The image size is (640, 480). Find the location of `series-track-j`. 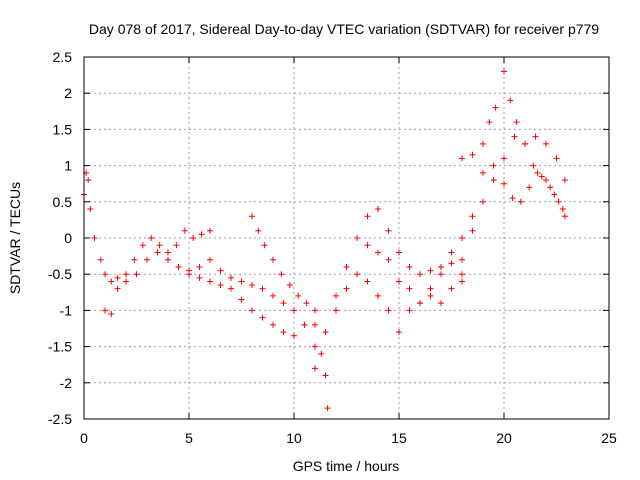

series-track-j is located at coordinates (523, 187).